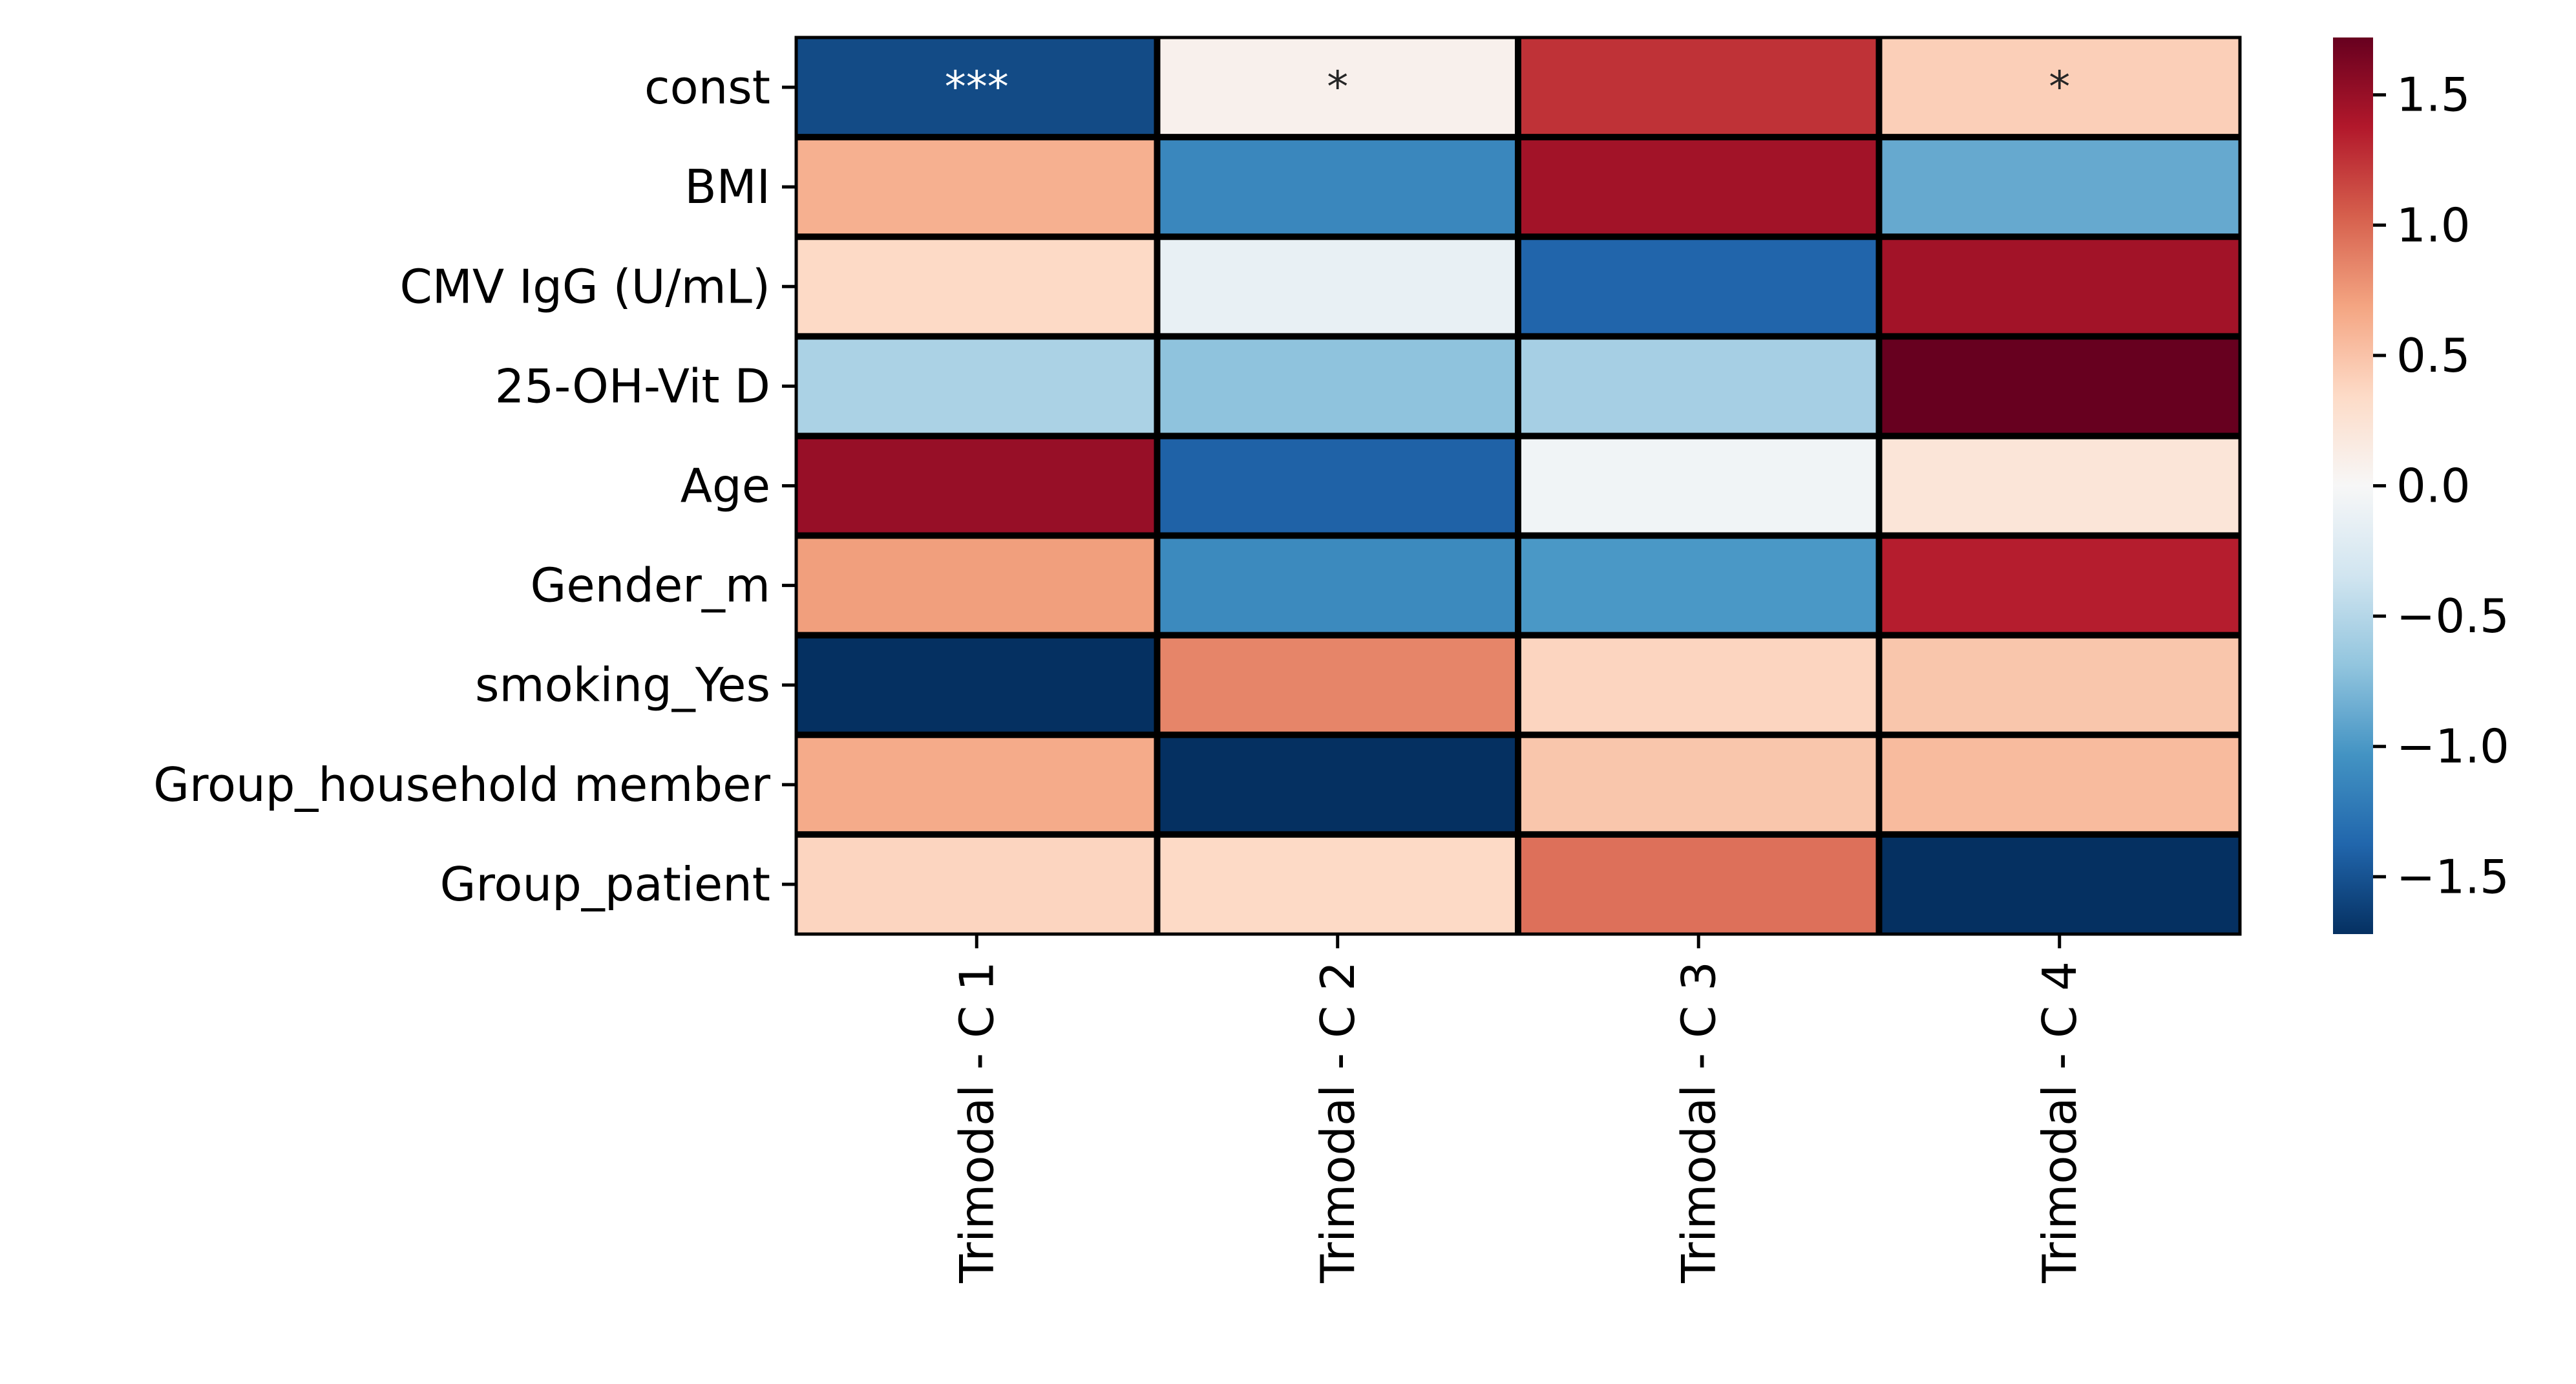 The image size is (2576, 1384). I want to click on y-tick-label: Group_household member, so click(461, 785).